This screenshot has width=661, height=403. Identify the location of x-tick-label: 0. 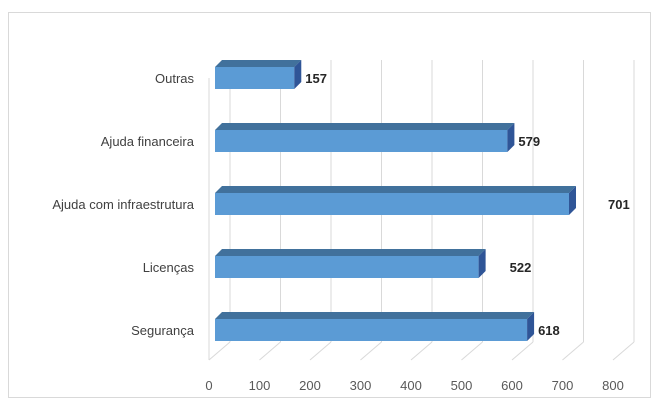
(208, 385).